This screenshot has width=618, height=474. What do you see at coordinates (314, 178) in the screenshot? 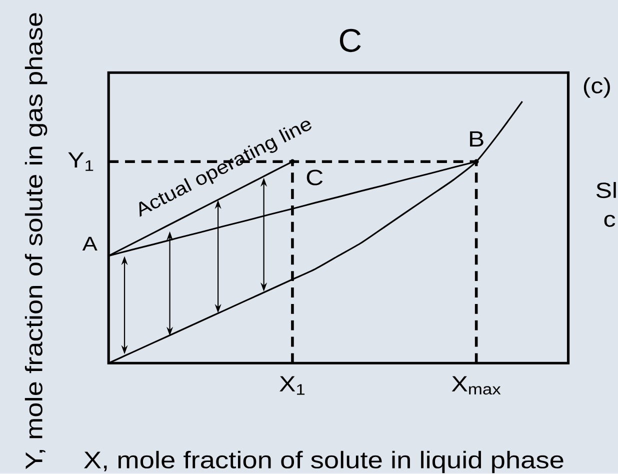
I see `annotation: C` at bounding box center [314, 178].